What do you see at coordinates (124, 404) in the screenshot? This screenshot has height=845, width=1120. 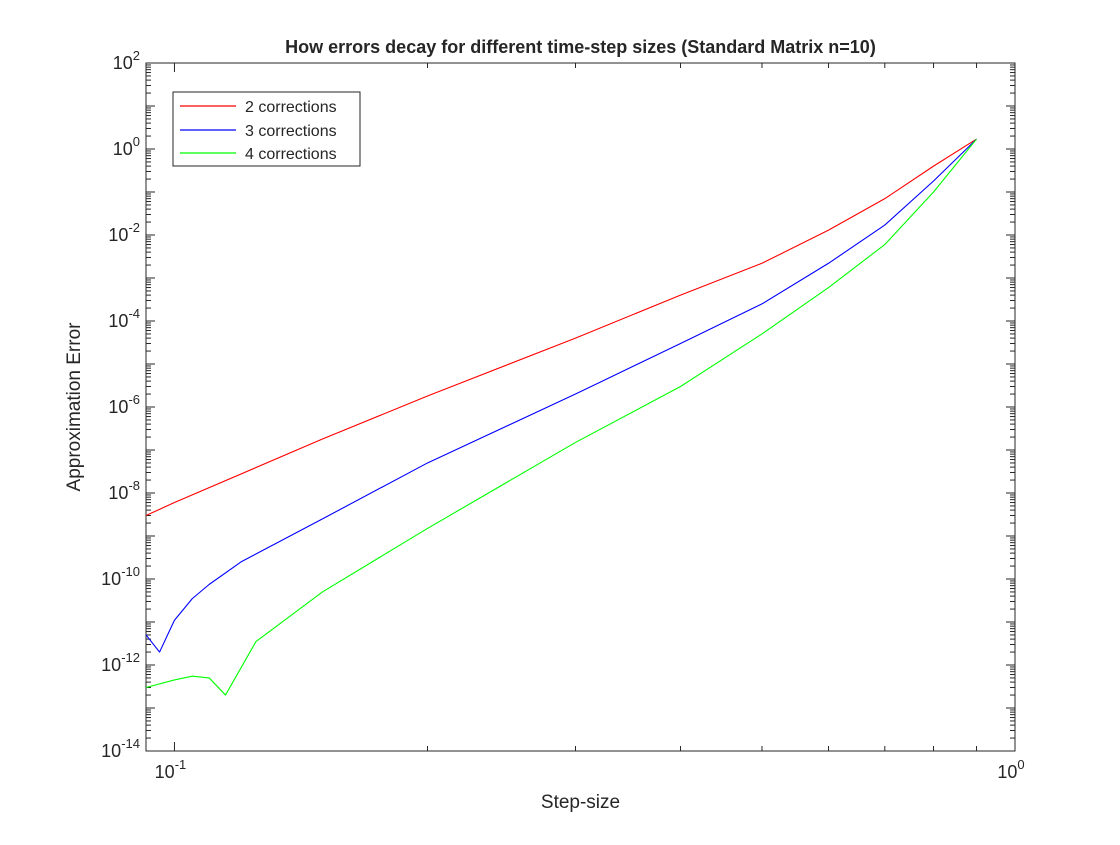 I see `y-tick-label: 10⁻⁶` at bounding box center [124, 404].